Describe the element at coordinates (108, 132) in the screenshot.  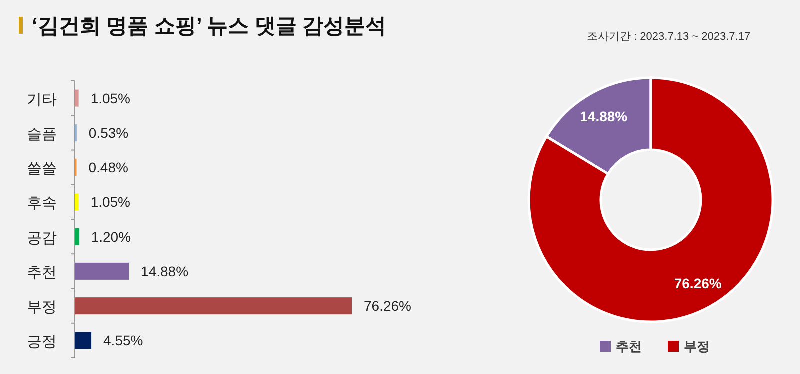
I see `data-label: 0.53%` at that location.